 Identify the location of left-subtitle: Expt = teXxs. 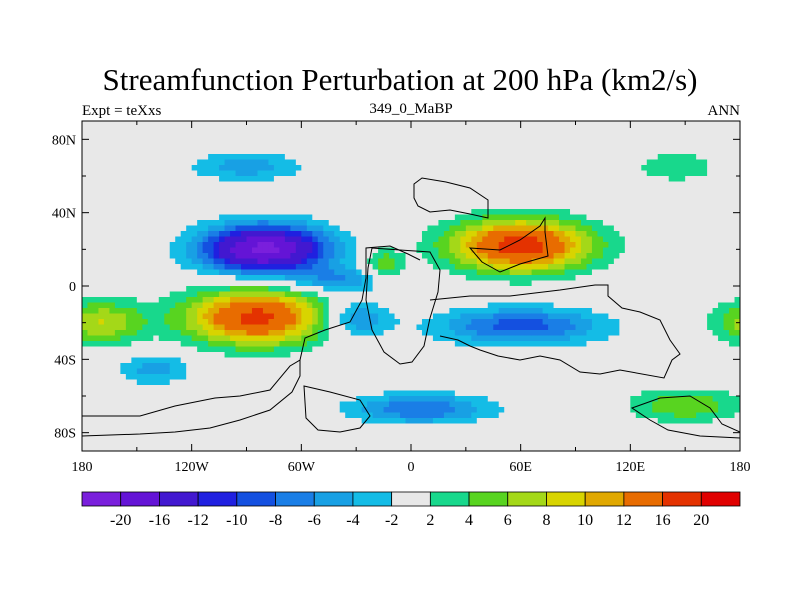
(122, 111).